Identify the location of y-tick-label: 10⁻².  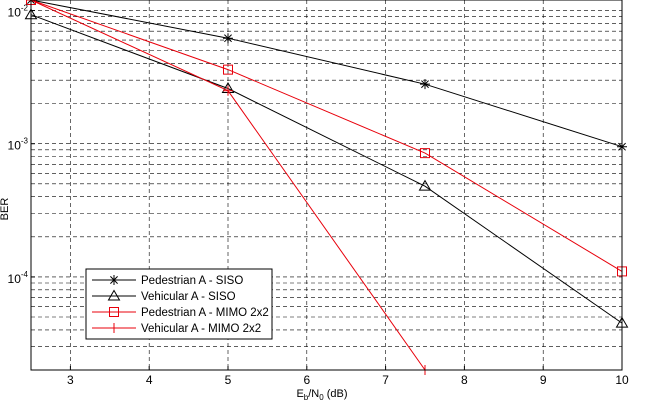
(18, 12).